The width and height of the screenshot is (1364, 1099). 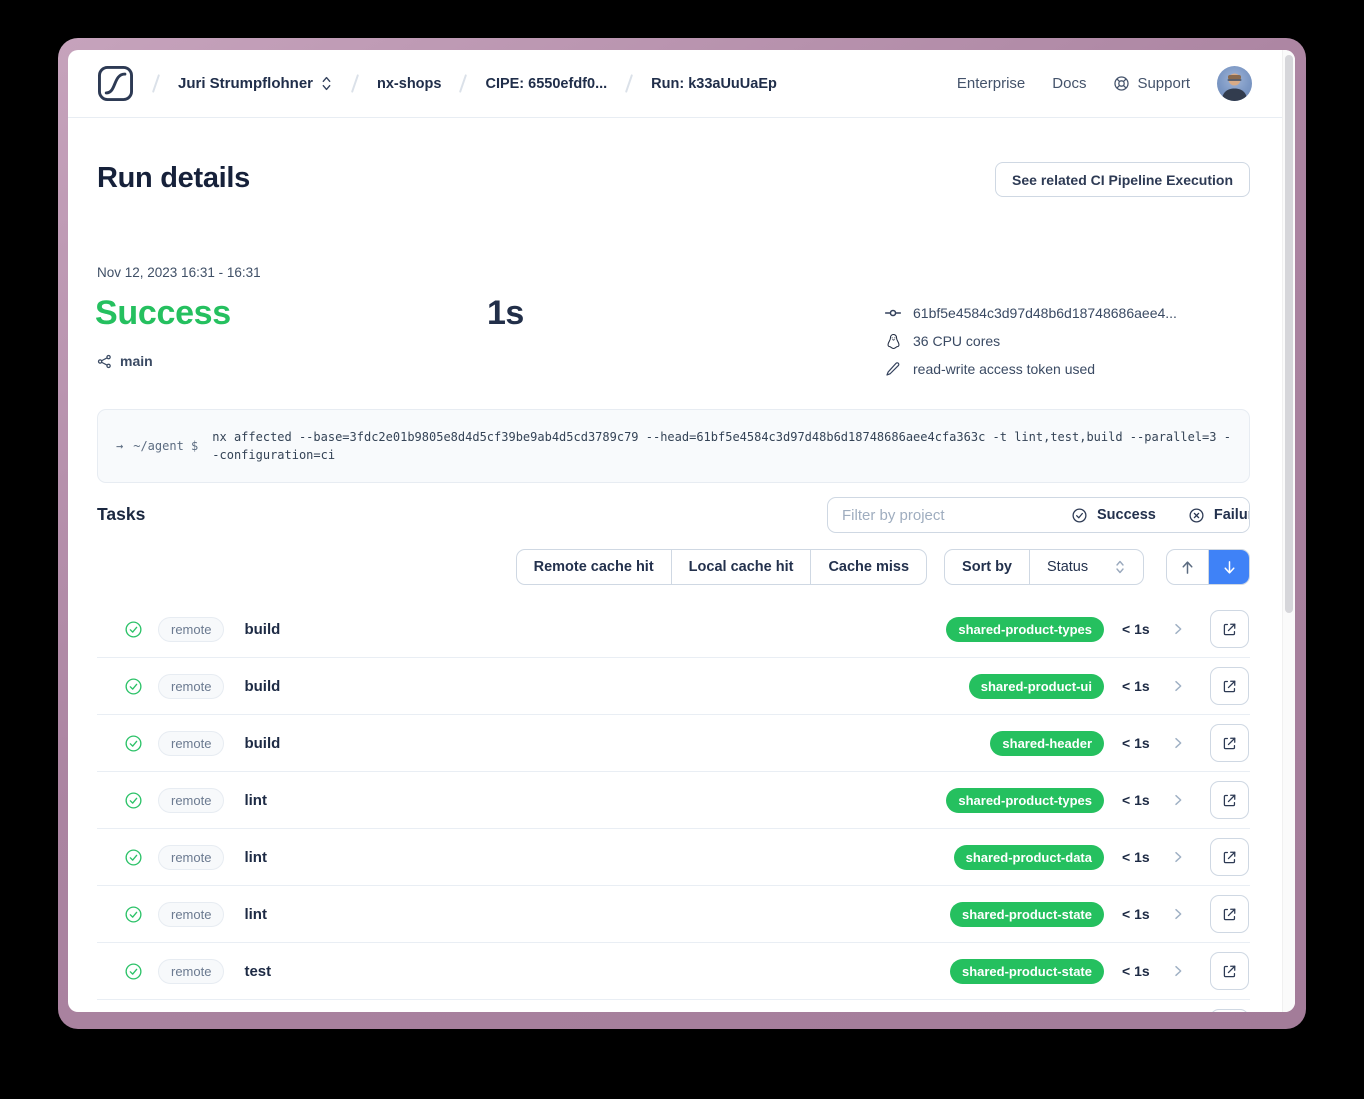 What do you see at coordinates (673, 914) in the screenshot?
I see `task-row: remote lint shared-product-state < 1s` at bounding box center [673, 914].